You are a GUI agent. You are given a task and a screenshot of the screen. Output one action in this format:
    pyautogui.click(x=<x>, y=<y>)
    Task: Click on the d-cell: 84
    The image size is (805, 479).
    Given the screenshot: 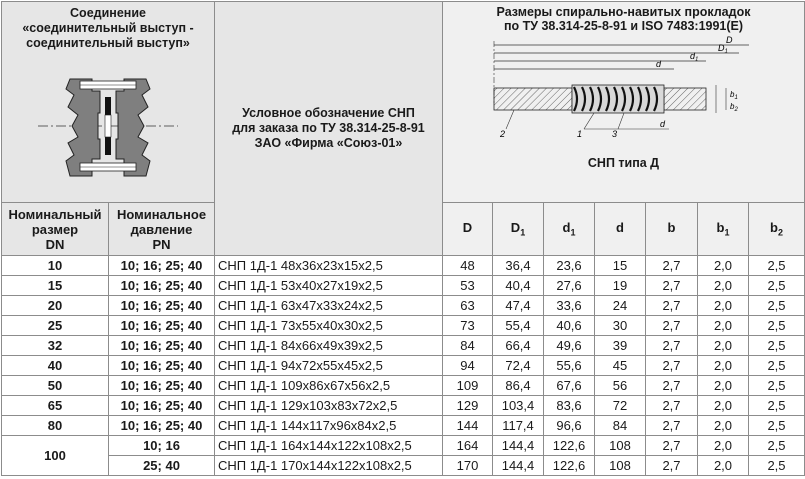 What is the action you would take?
    pyautogui.click(x=620, y=425)
    